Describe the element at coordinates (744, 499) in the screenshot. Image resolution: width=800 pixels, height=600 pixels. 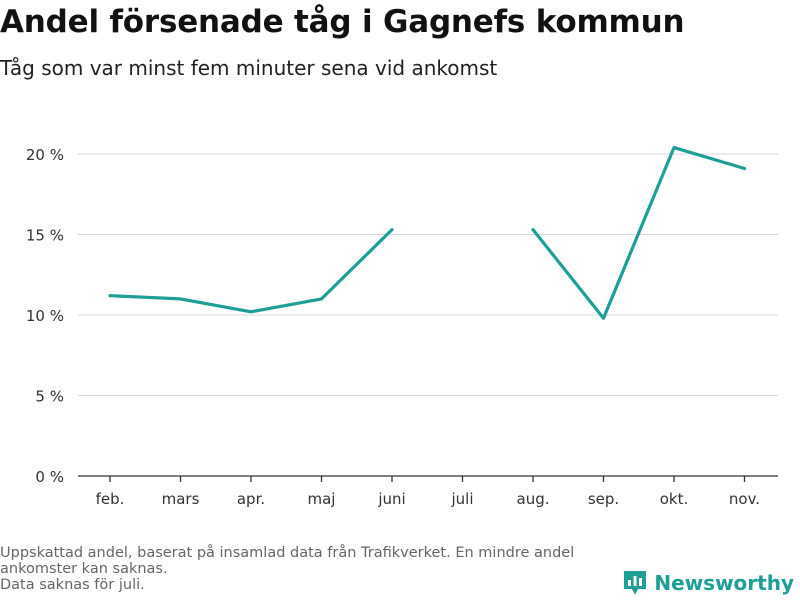
I see `x-tick-label: nov.` at that location.